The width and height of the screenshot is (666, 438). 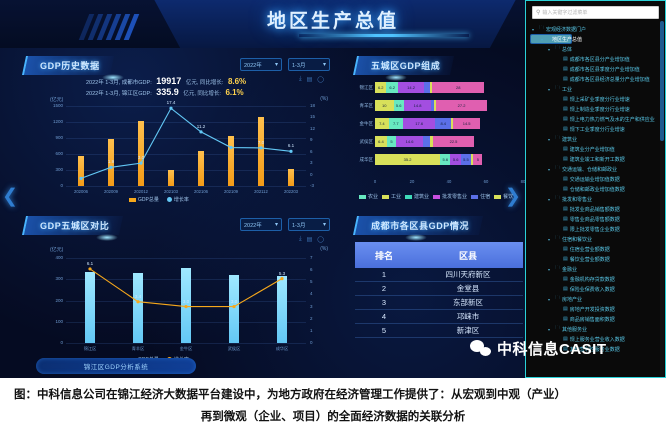 I want to click on gridline, so click(x=186, y=154).